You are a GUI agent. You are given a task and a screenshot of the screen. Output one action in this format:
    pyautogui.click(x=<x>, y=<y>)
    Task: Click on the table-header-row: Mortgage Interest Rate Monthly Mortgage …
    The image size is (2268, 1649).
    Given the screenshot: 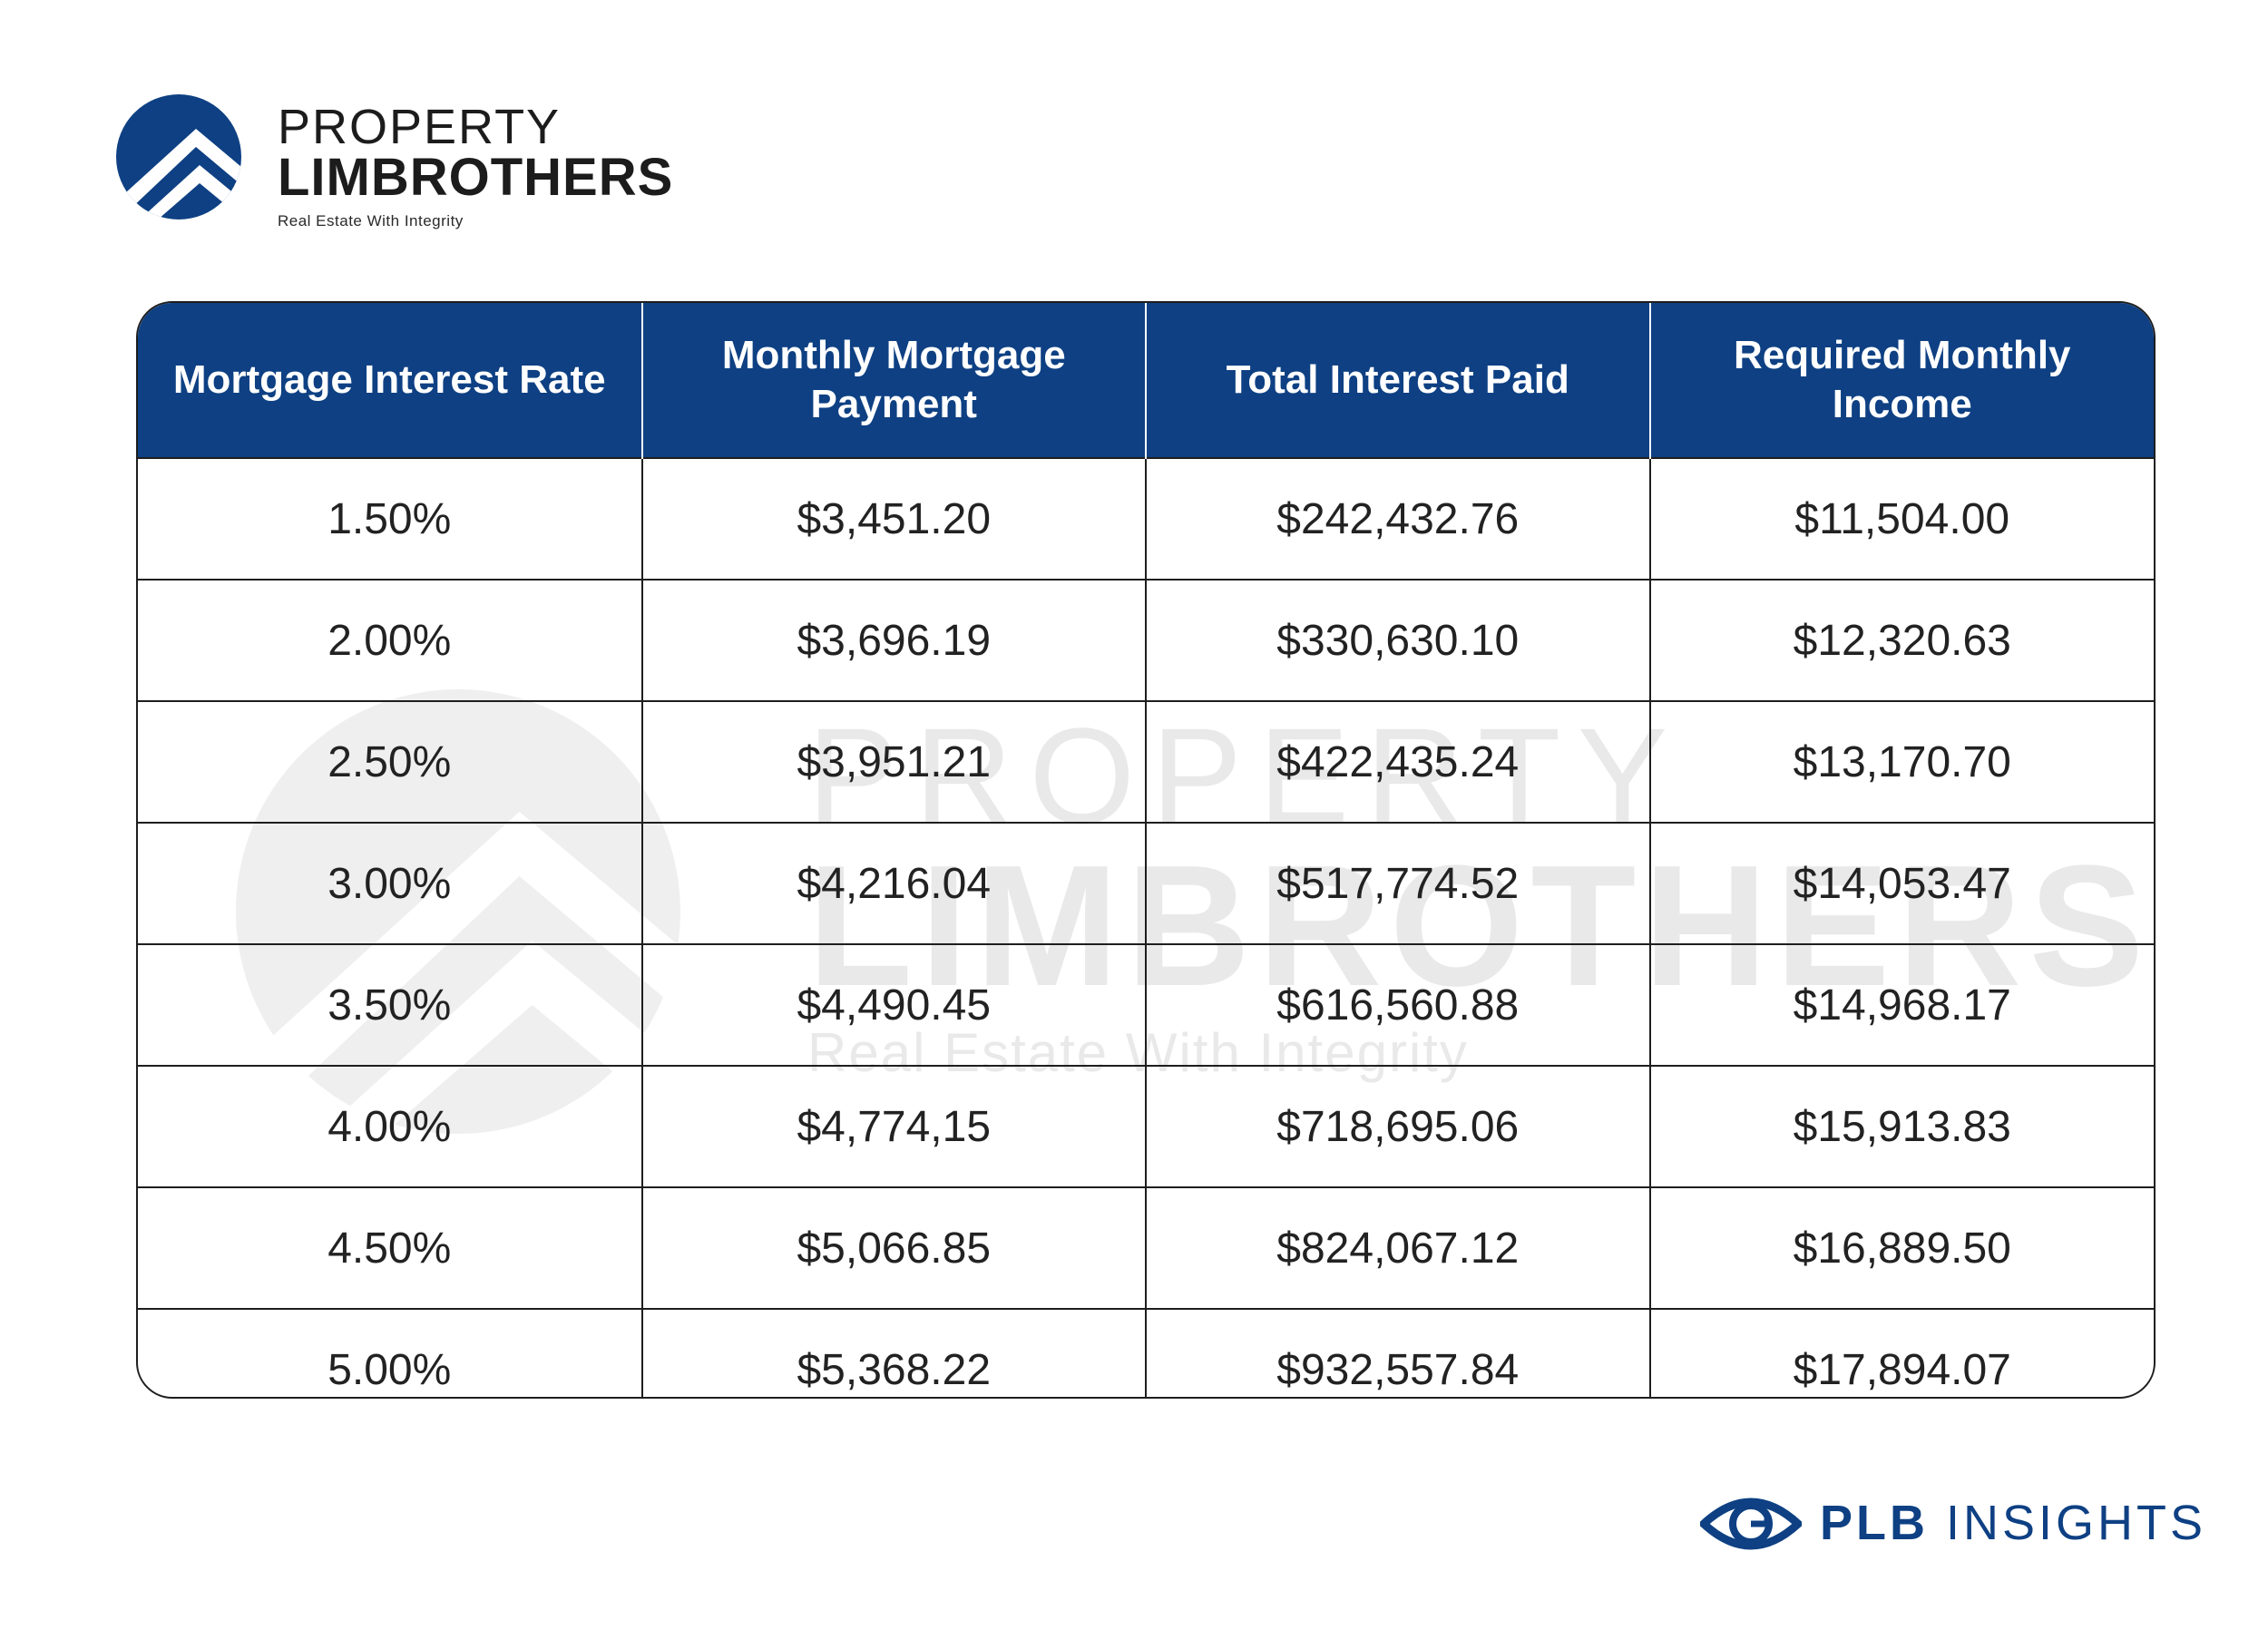 What is the action you would take?
    pyautogui.click(x=1146, y=380)
    